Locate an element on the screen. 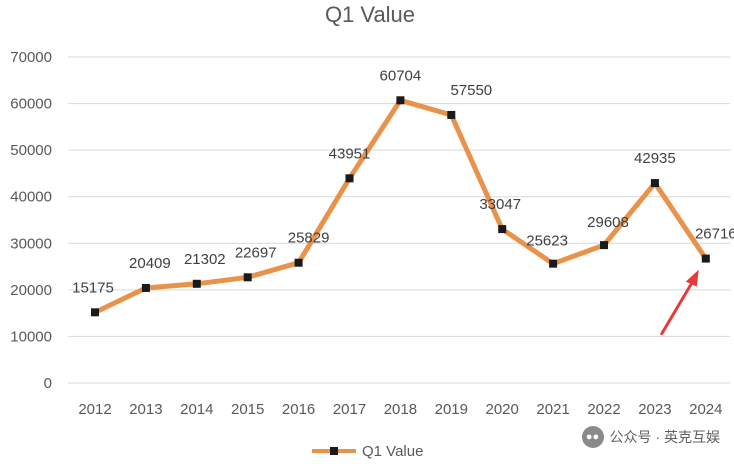 The image size is (734, 464). legend: Q1 Value is located at coordinates (367, 451).